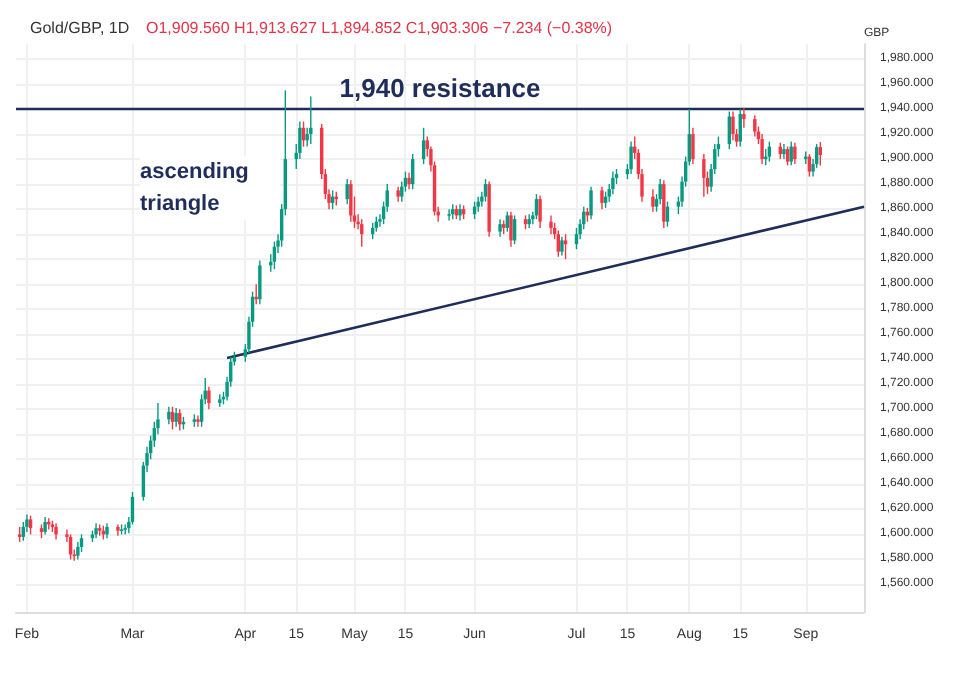  What do you see at coordinates (197, 188) in the screenshot?
I see `annotation: ascending triangle` at bounding box center [197, 188].